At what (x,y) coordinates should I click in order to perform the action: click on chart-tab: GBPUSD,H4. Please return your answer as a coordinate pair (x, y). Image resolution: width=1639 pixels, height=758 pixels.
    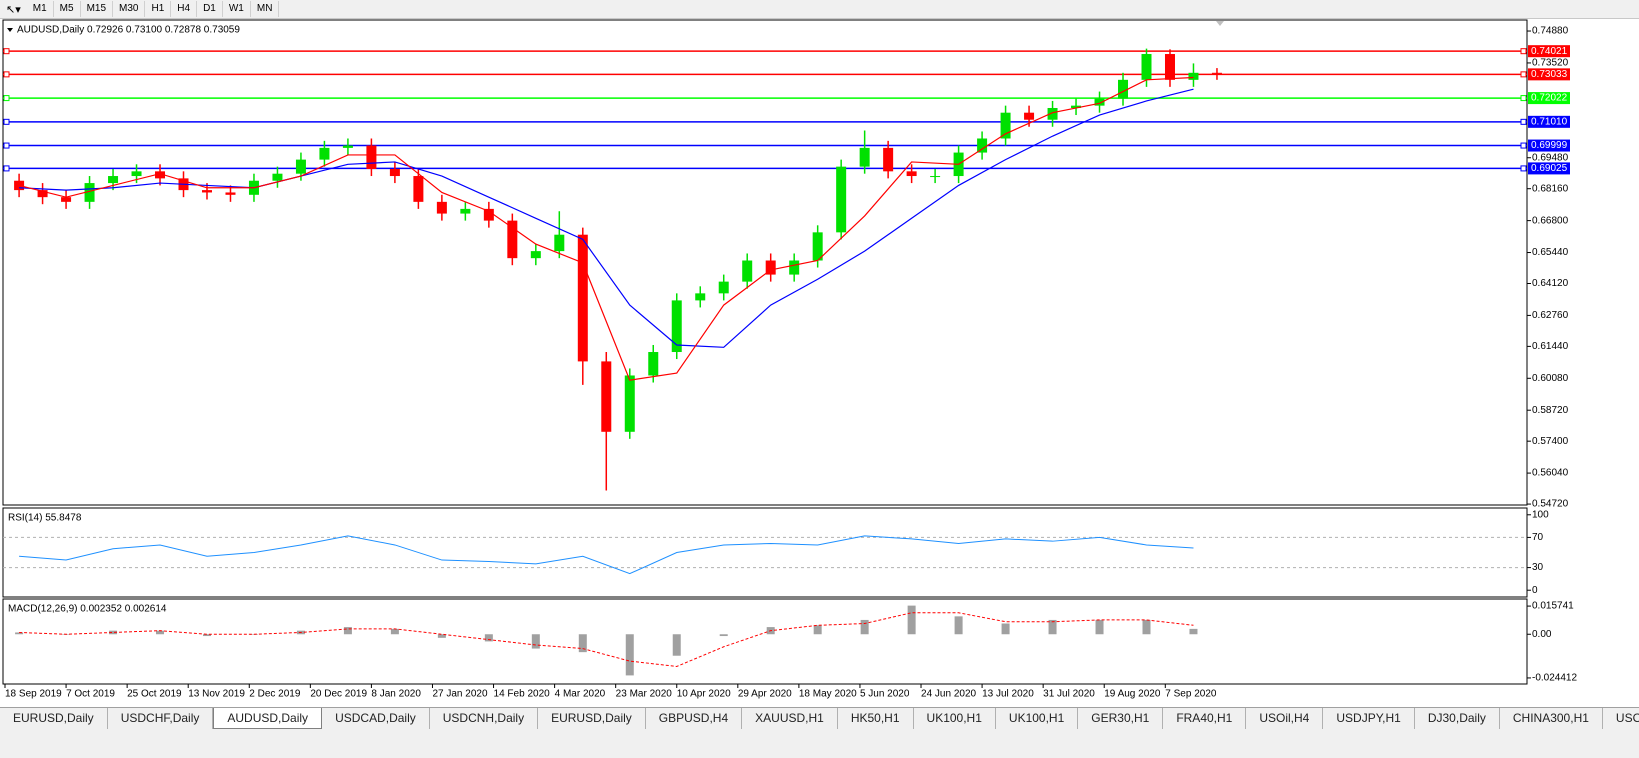
    Looking at the image, I should click on (694, 718).